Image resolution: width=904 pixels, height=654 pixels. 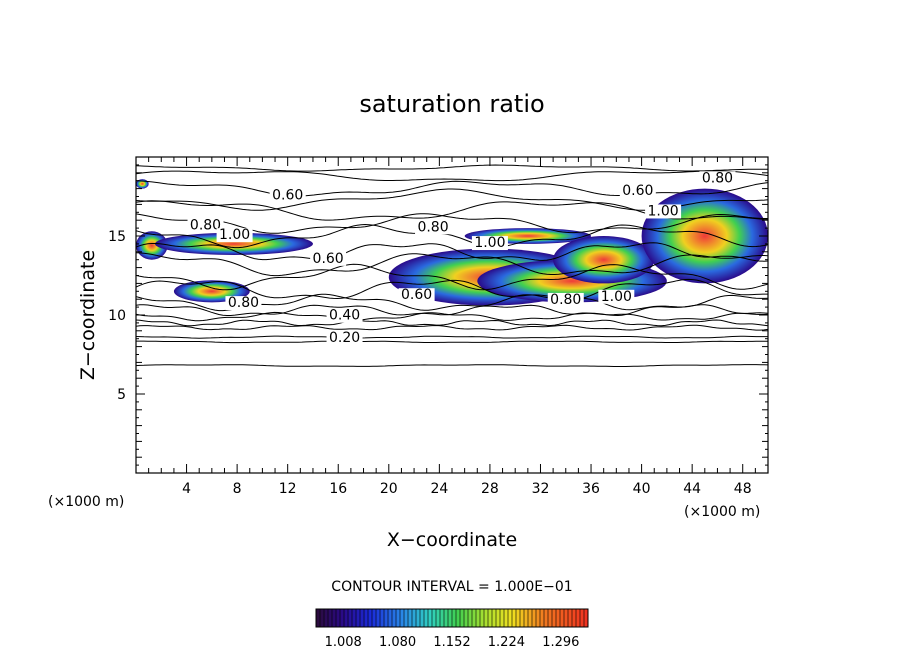 I want to click on x-unit-label: (×1000 m), so click(x=722, y=512).